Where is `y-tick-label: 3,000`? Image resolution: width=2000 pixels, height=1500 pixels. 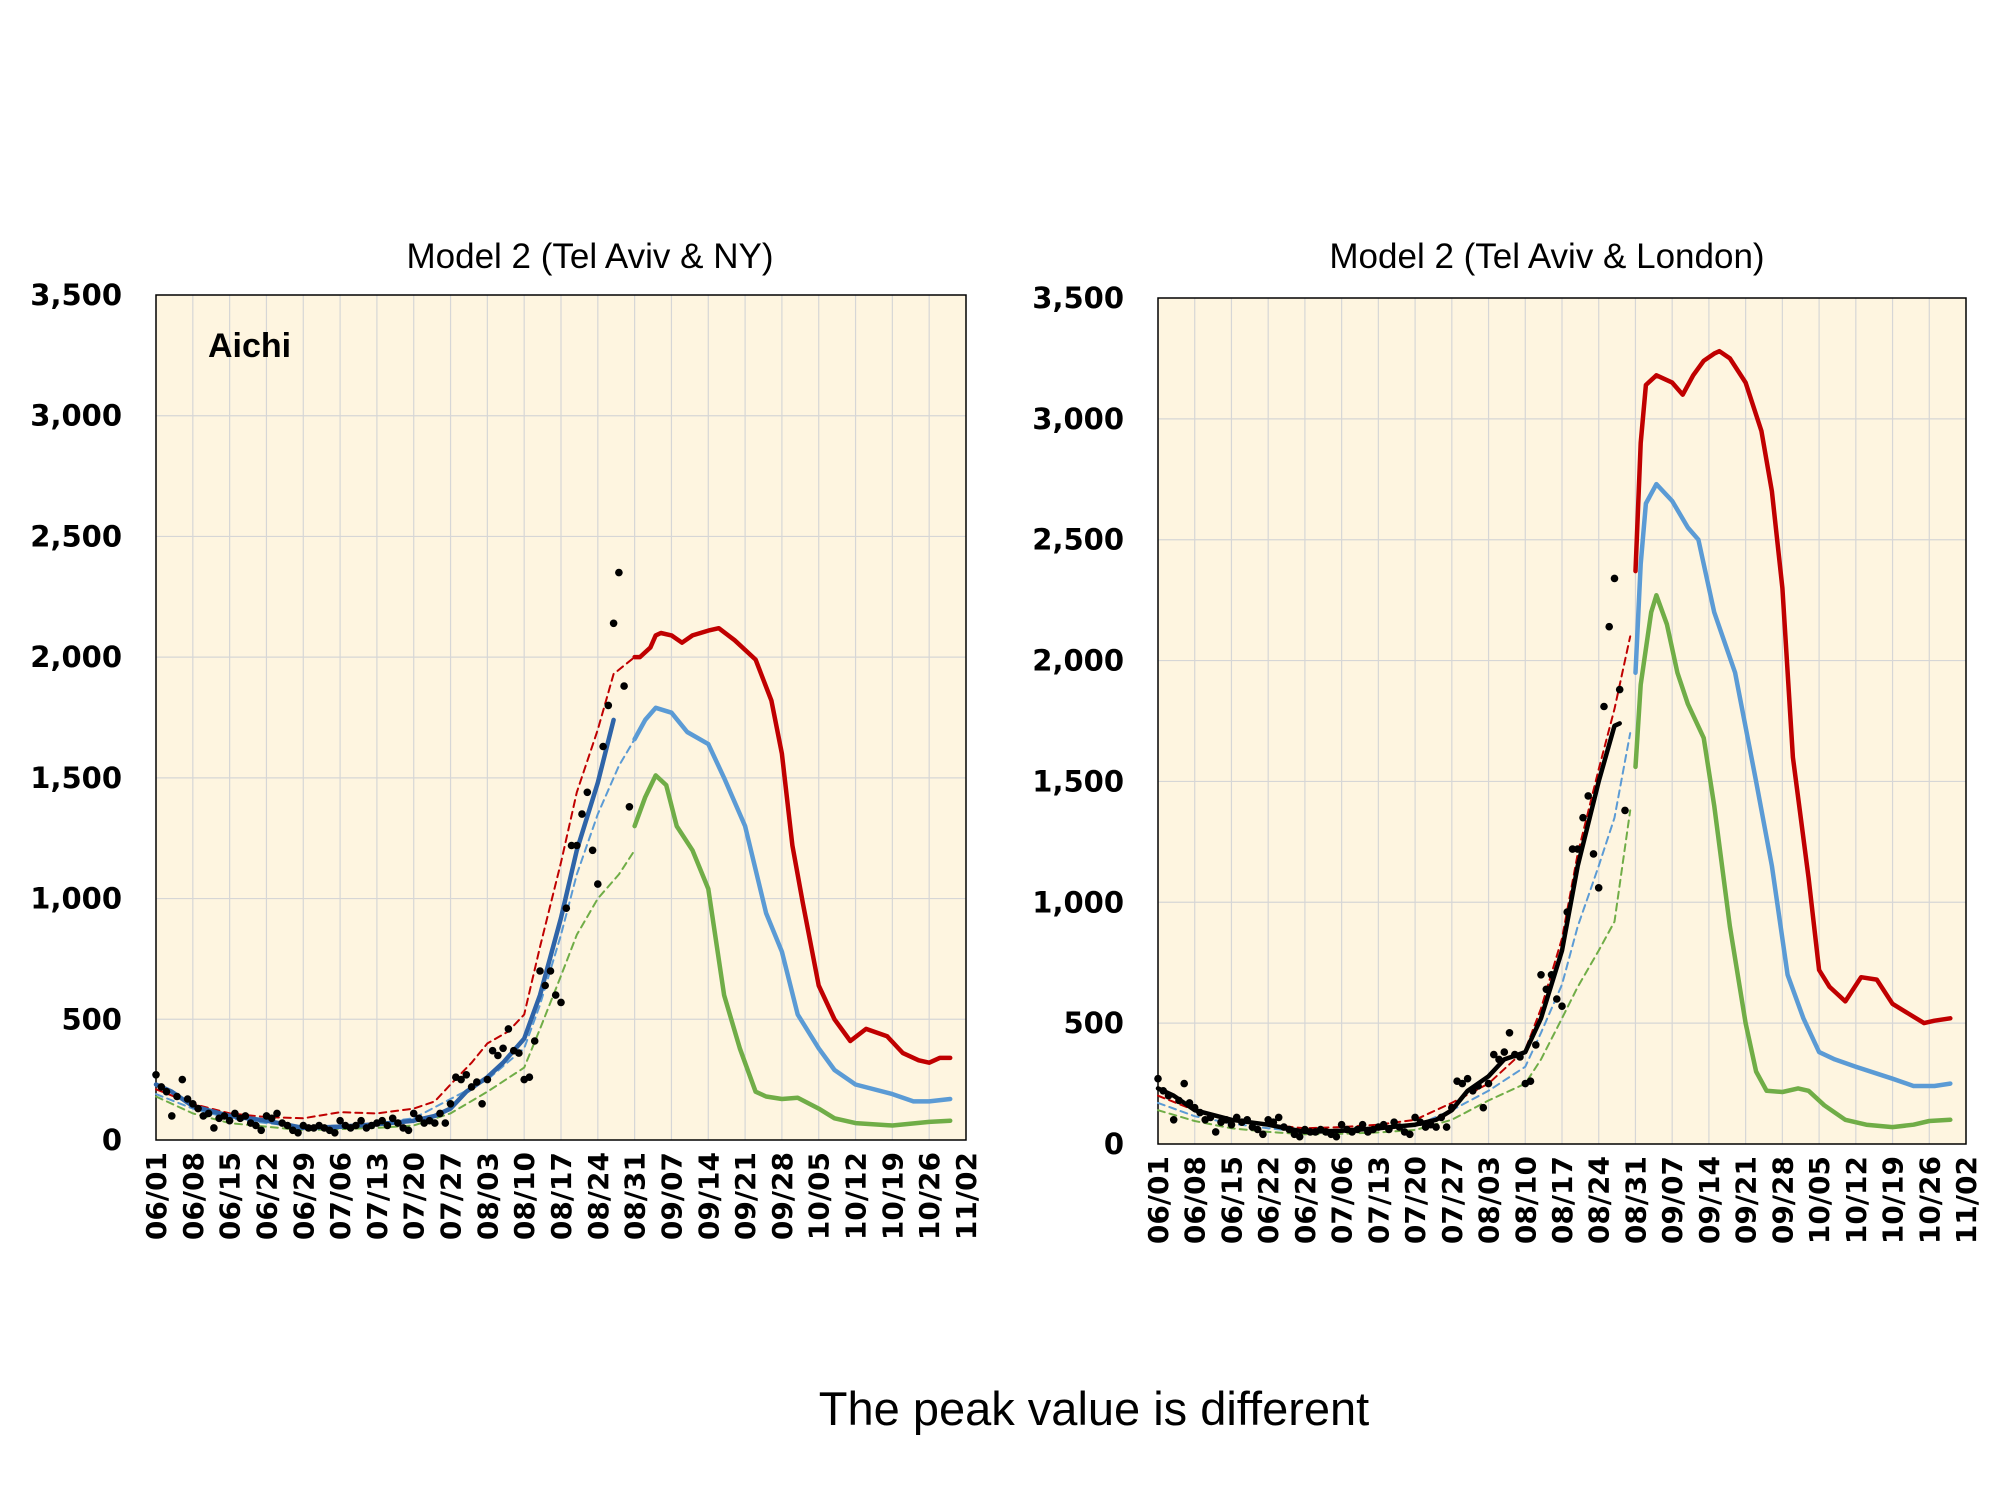
y-tick-label: 3,000 is located at coordinates (76, 416).